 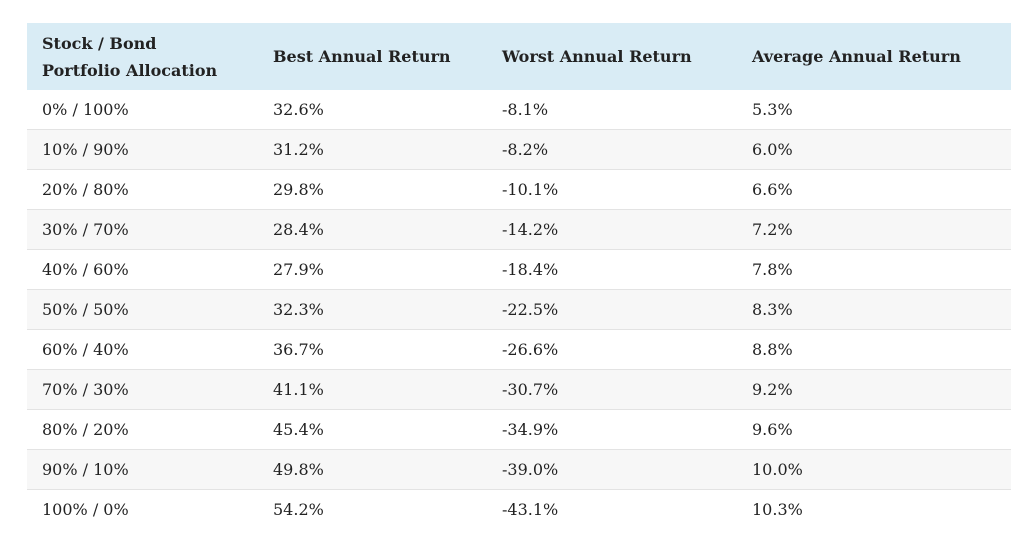 What do you see at coordinates (612, 149) in the screenshot?
I see `worst-return-cell: -8.2%` at bounding box center [612, 149].